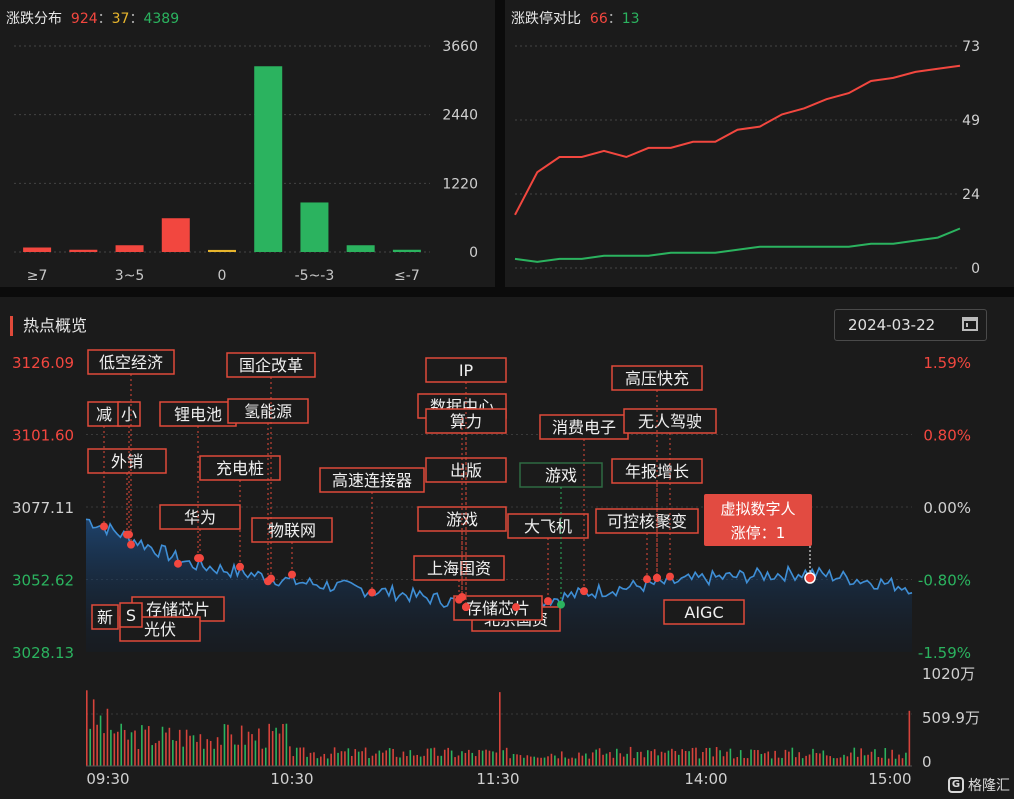 The width and height of the screenshot is (1014, 799). Describe the element at coordinates (407, 276) in the screenshot. I see `x-tick-label: ≤-7` at that location.